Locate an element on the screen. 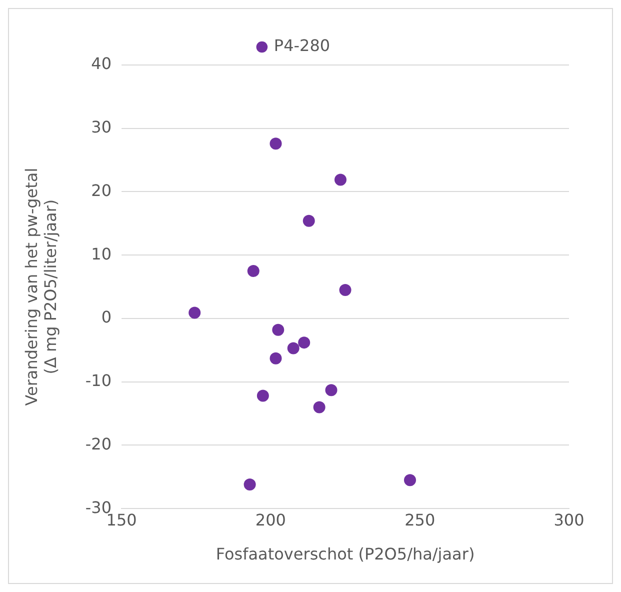 This screenshot has height=592, width=621. x-tick-label: 250 is located at coordinates (420, 520).